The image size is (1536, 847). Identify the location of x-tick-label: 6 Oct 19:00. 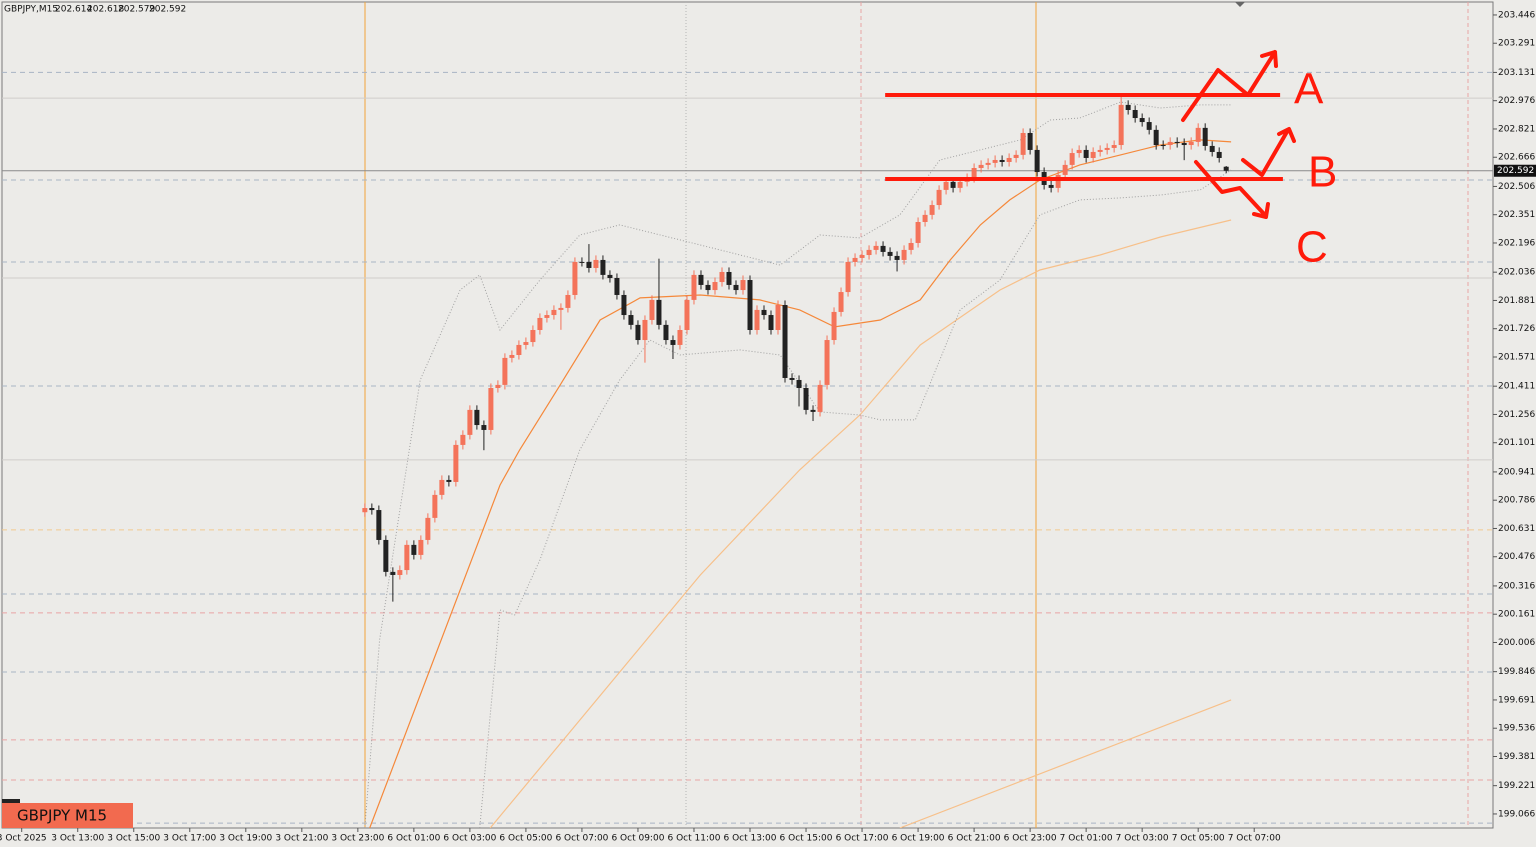
(918, 839).